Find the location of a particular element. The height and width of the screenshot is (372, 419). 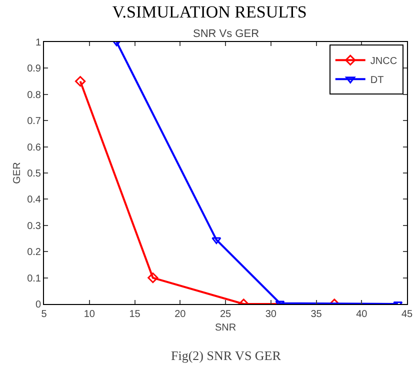

chart-subtitle: SNR Vs GER is located at coordinates (226, 34).